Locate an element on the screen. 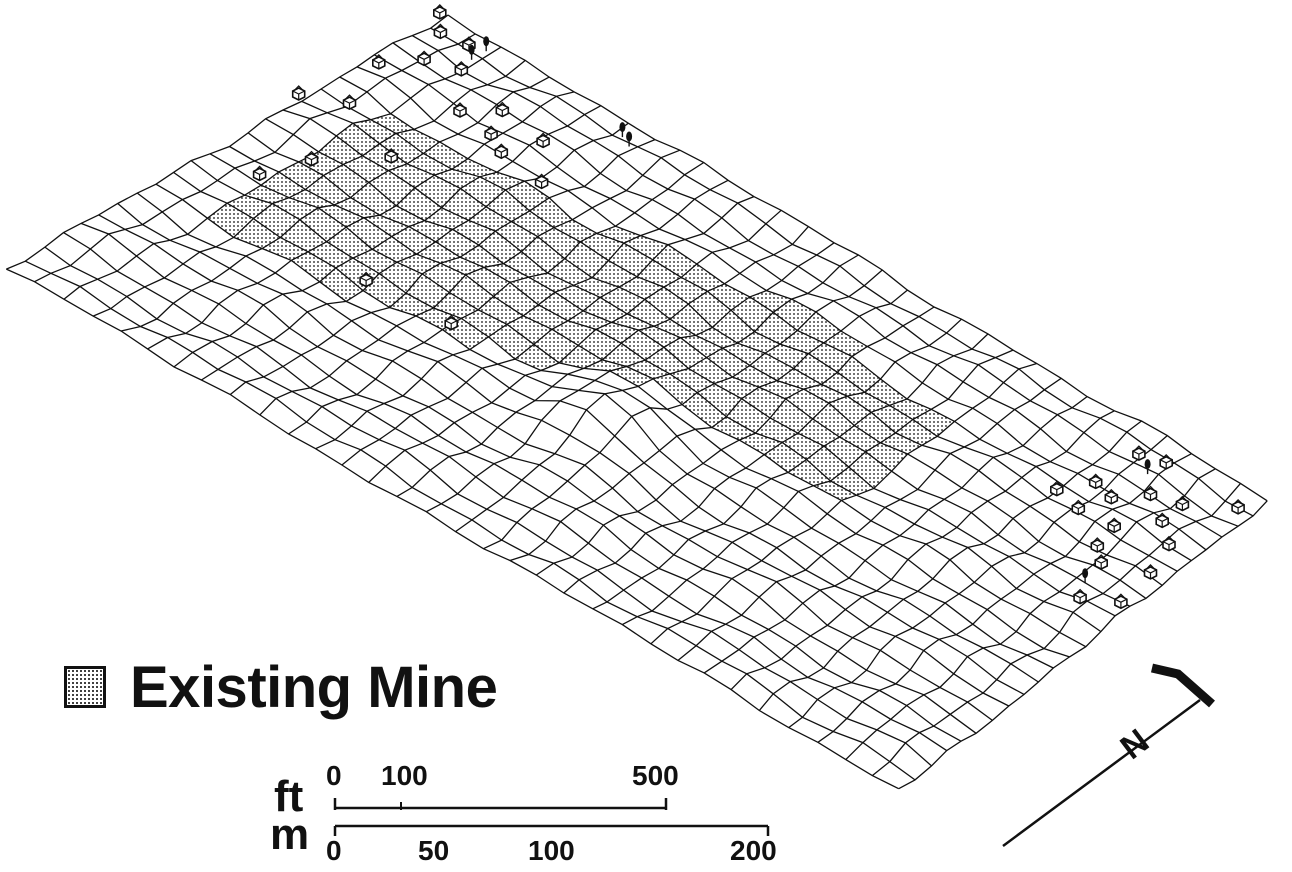 This screenshot has height=872, width=1292. scale-unit-meters: m is located at coordinates (290, 834).